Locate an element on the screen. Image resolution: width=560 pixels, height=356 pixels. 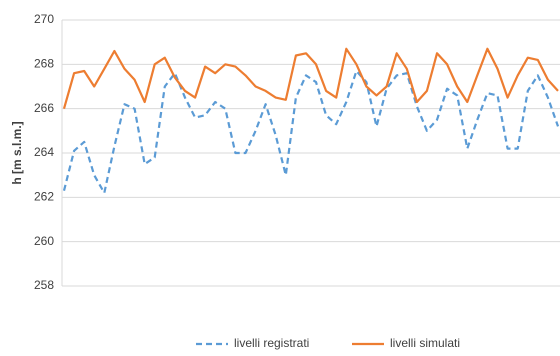
legend-label: livelli registrati is located at coordinates (271, 343).